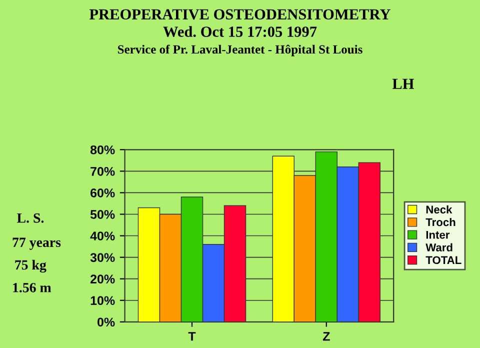 Image resolution: width=480 pixels, height=348 pixels. I want to click on legend-label: Inter, so click(438, 235).